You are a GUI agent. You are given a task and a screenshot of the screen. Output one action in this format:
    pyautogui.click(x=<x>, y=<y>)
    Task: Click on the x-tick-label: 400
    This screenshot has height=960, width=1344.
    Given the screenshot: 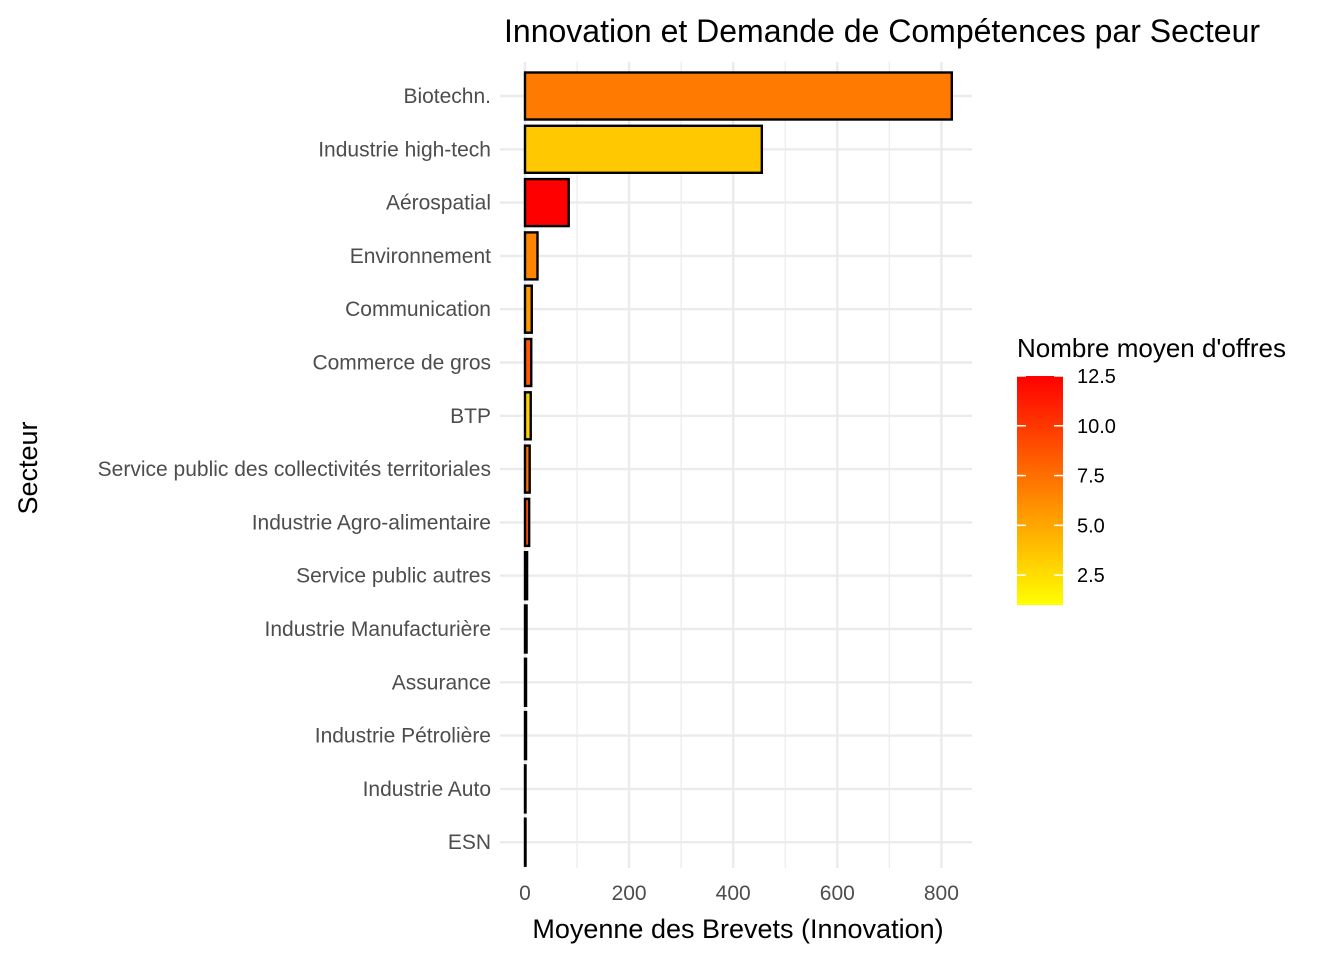 What is the action you would take?
    pyautogui.click(x=733, y=893)
    